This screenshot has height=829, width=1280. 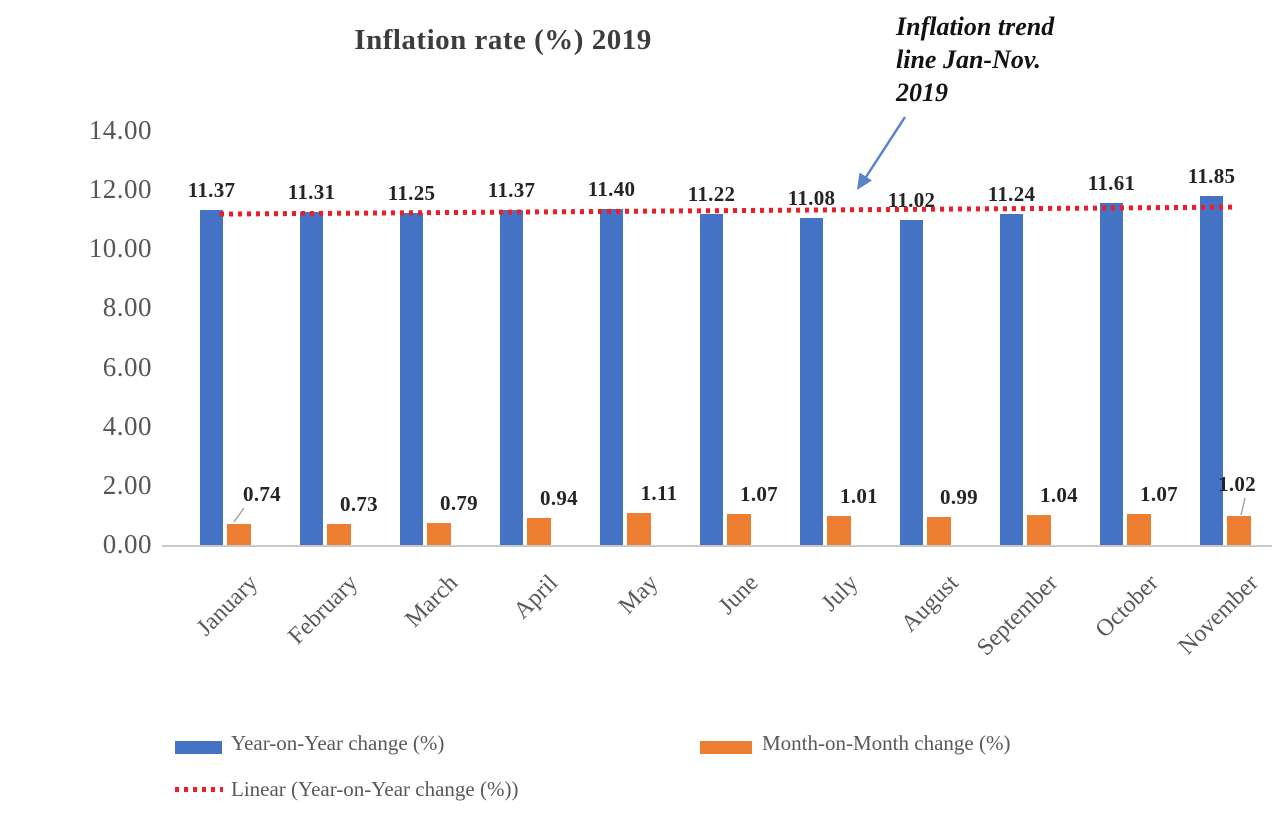 What do you see at coordinates (120, 130) in the screenshot?
I see `y-tick-label: 14.00` at bounding box center [120, 130].